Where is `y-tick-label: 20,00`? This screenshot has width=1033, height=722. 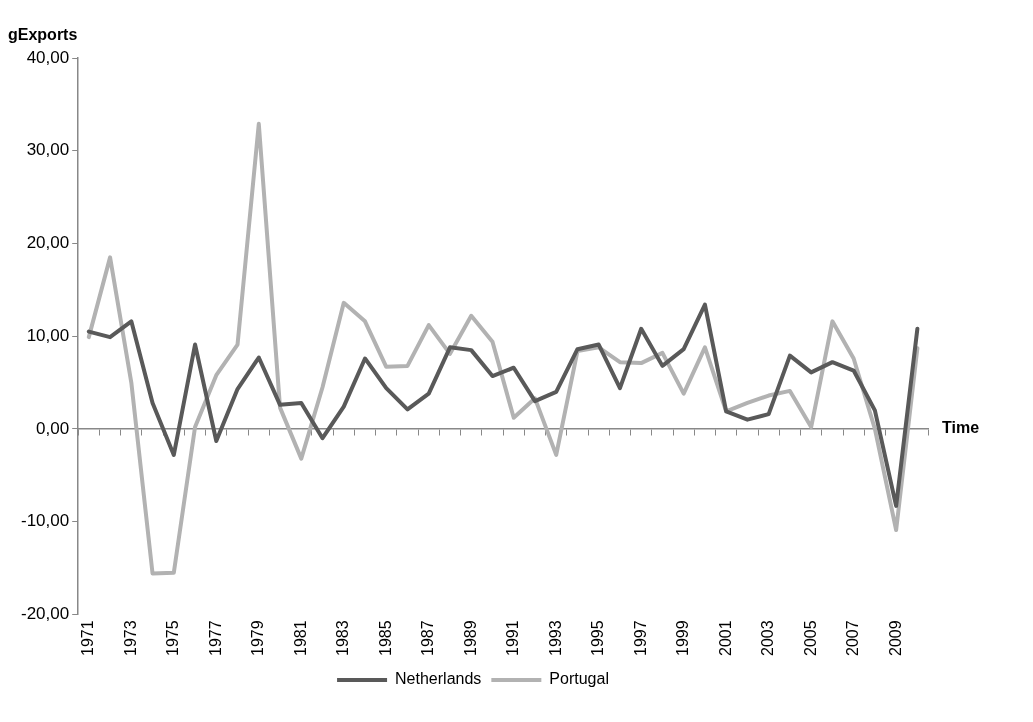
y-tick-label: 20,00 is located at coordinates (48, 243).